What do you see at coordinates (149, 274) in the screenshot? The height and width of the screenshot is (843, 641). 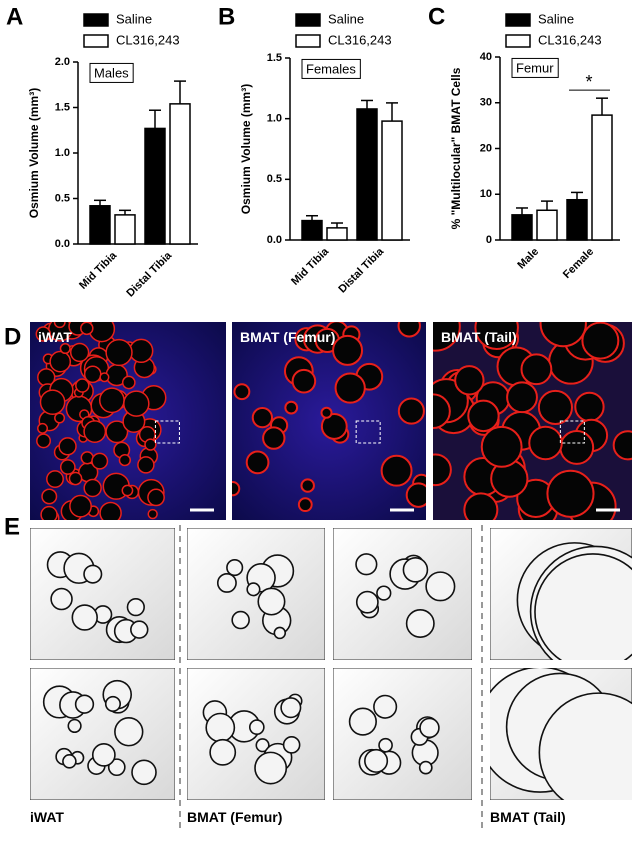 I see `x-tick-label: Distal Tibia` at bounding box center [149, 274].